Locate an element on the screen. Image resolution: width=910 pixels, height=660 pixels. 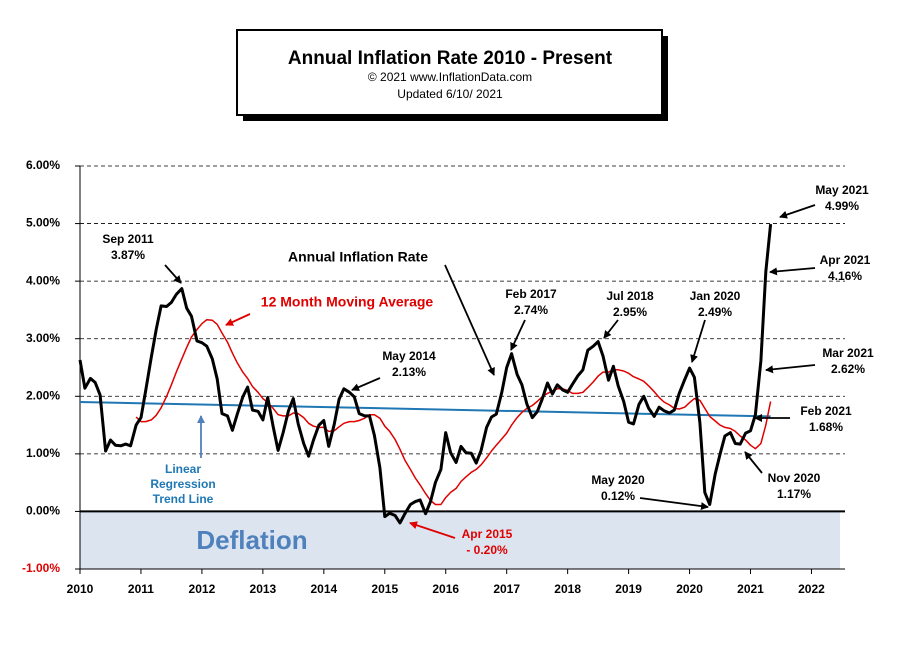
x-tick-label: 2019 is located at coordinates (628, 589).